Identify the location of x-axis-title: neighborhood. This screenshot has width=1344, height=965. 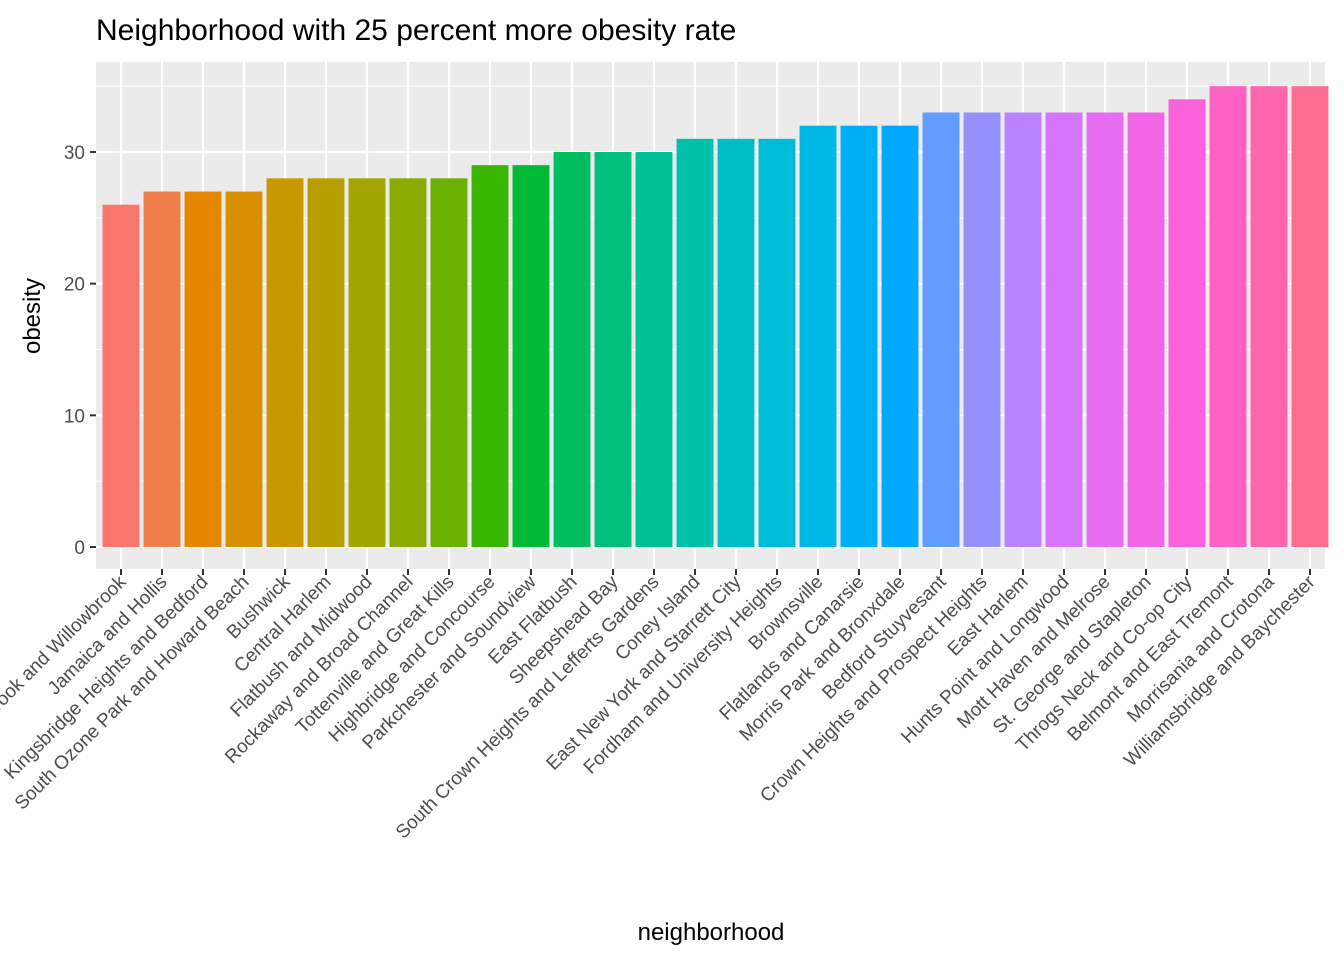
(711, 932).